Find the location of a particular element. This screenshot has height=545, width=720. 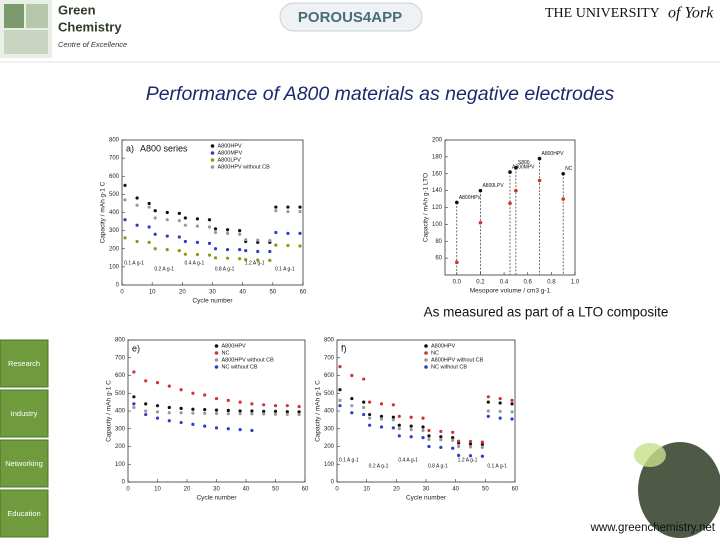

x-tick-label: 1.0 is located at coordinates (575, 283).